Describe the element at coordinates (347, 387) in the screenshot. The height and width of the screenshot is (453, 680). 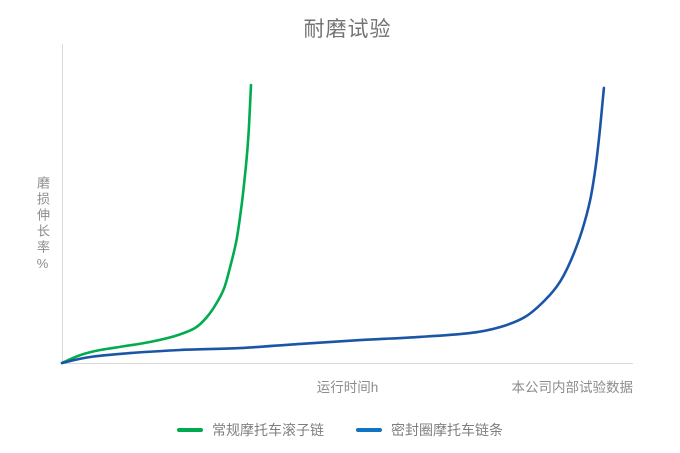
I see `x-axis-label: 运行时间h` at that location.